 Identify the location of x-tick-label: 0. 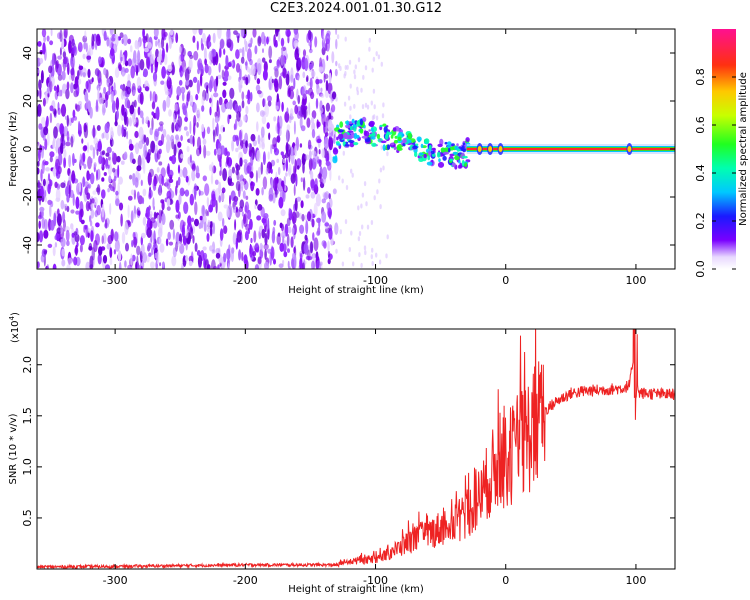
(505, 580).